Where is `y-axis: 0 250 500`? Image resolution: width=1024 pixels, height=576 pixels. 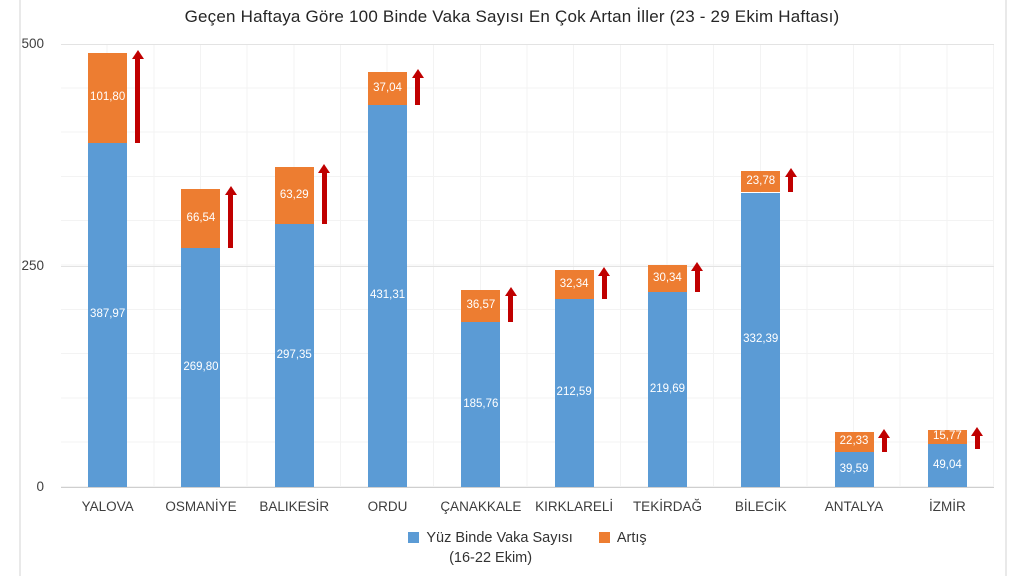
y-axis: 0 250 500 is located at coordinates (24, 265).